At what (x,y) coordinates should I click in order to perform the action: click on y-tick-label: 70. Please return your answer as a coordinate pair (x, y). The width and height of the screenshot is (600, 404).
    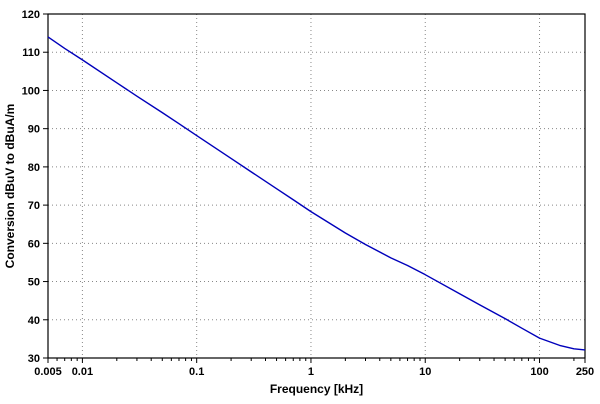
    Looking at the image, I should click on (34, 206).